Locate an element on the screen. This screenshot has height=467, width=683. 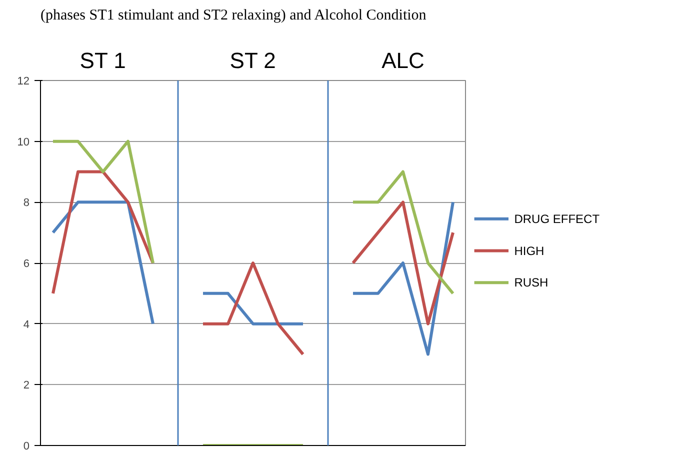
y-tick-label: 10 is located at coordinates (23, 142).